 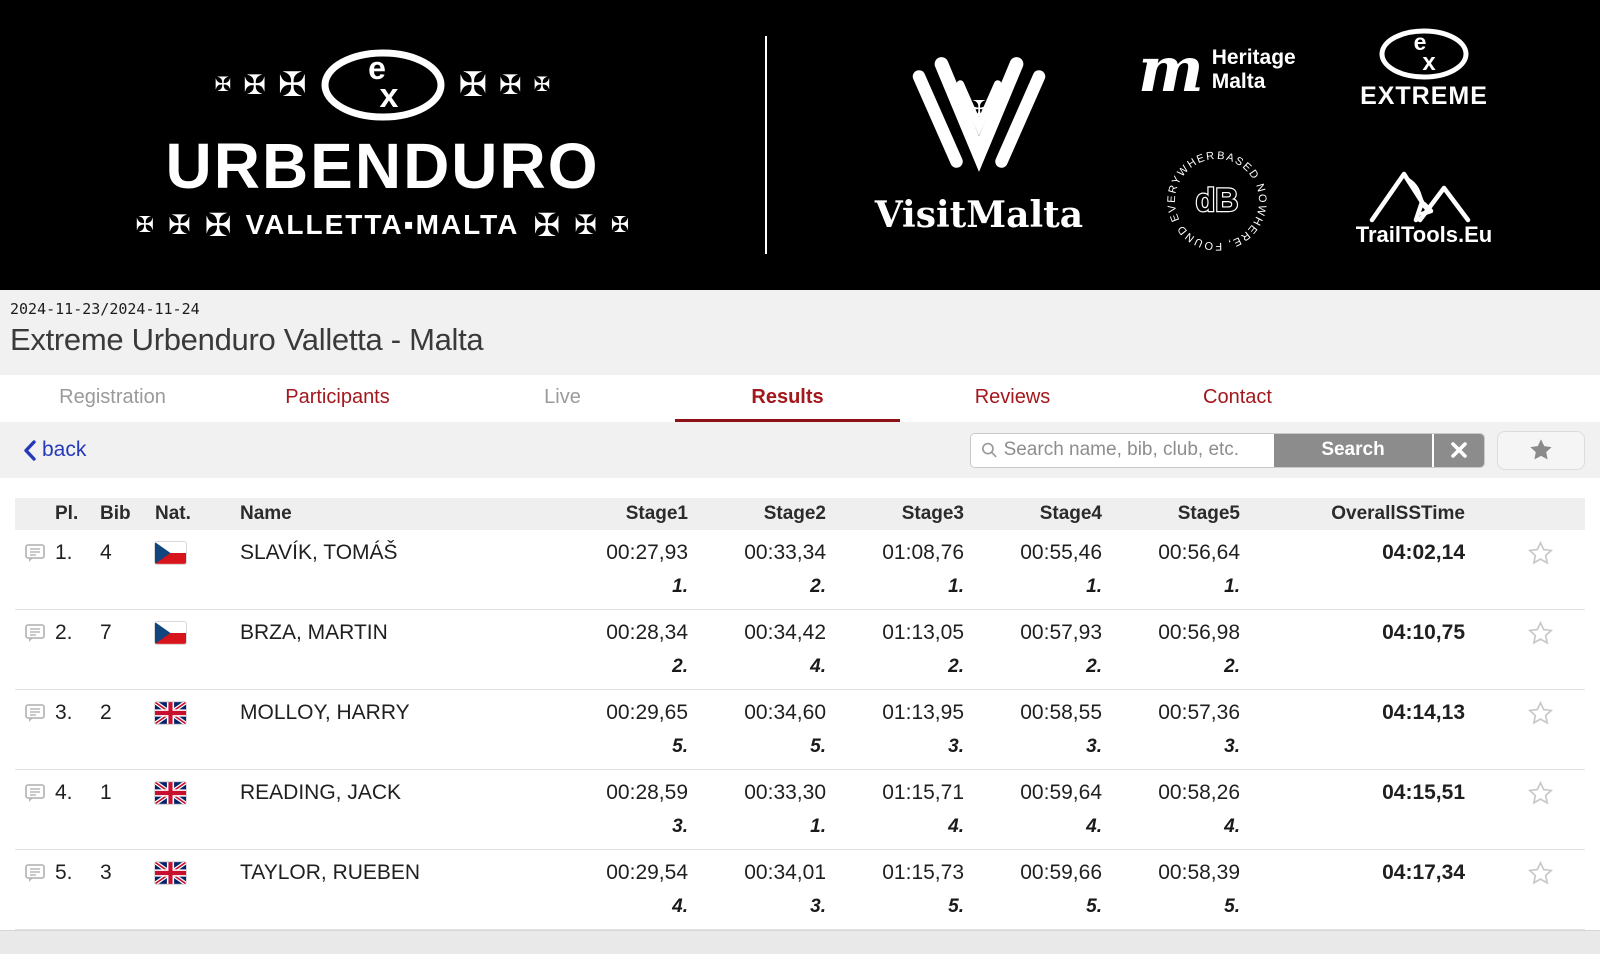 I want to click on visitmalta-wordmark: VisitMalta, so click(x=979, y=215).